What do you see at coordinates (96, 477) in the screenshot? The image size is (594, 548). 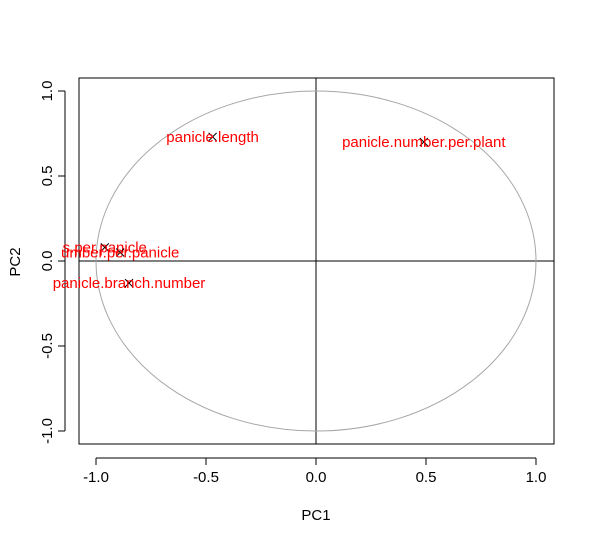 I see `x-tick-label: -1.0` at bounding box center [96, 477].